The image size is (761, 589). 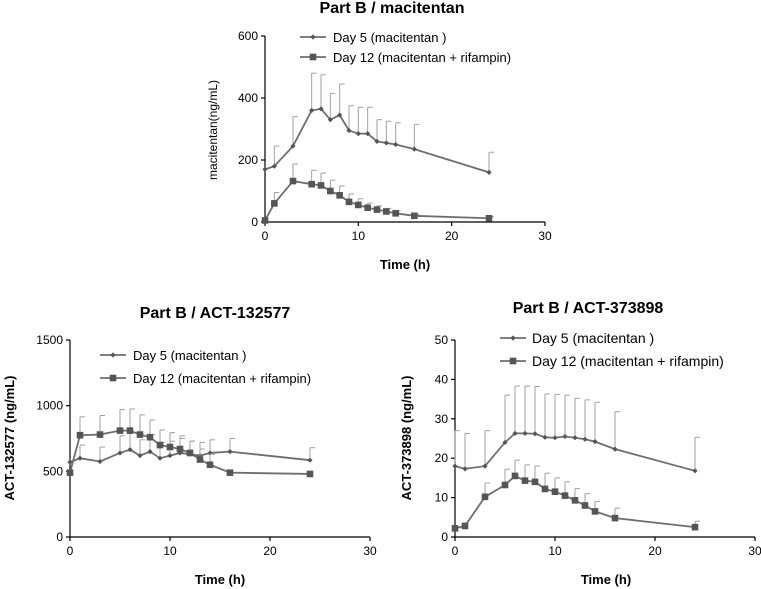 What do you see at coordinates (377, 200) in the screenshot?
I see `series-line` at bounding box center [377, 200].